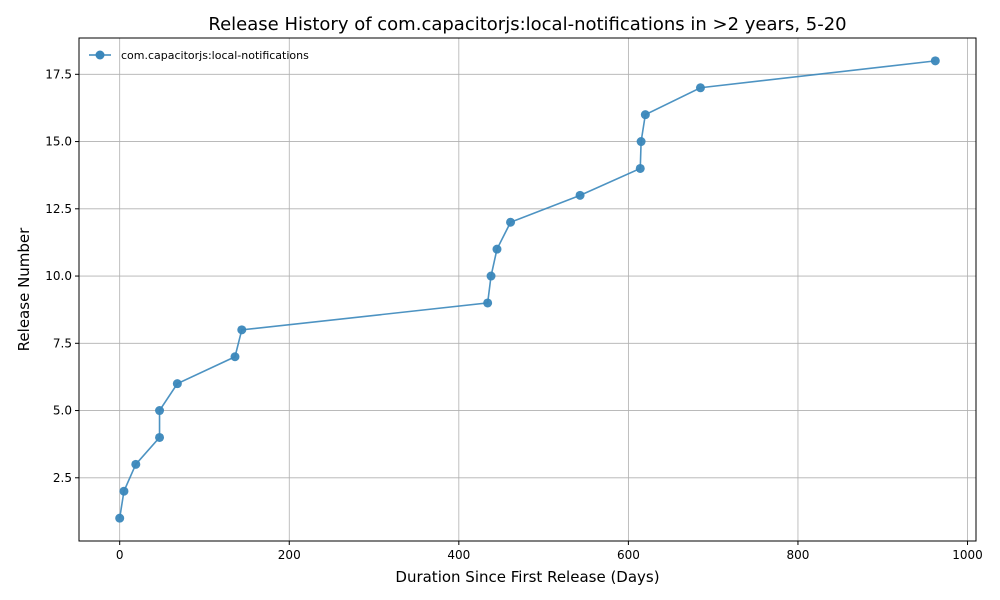  What do you see at coordinates (289, 555) in the screenshot?
I see `x-tick-label: 200` at bounding box center [289, 555].